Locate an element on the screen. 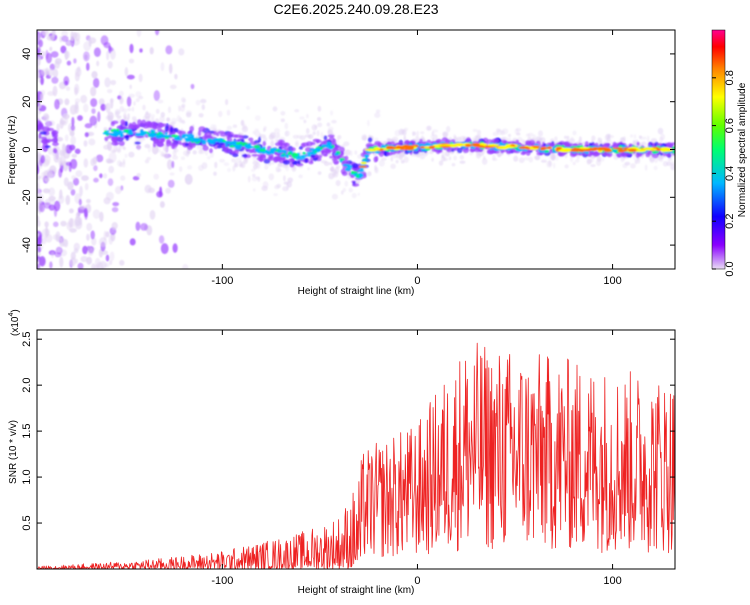 The width and height of the screenshot is (750, 605). snr-scale-exp: 4 is located at coordinates (11, 315).